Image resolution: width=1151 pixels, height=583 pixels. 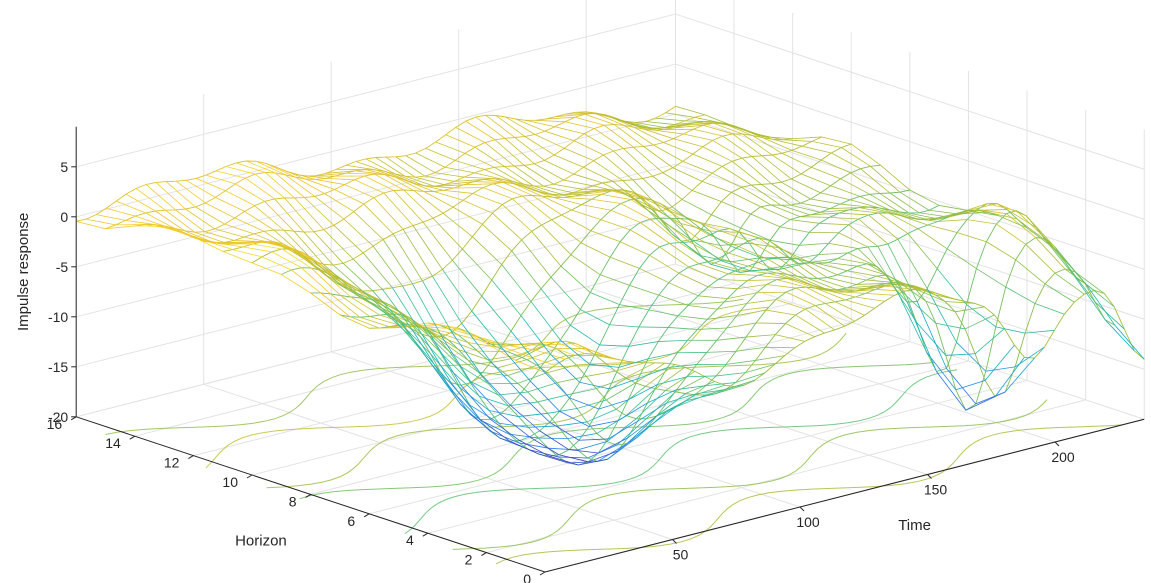 What do you see at coordinates (527, 577) in the screenshot?
I see `y-tick-label: 0` at bounding box center [527, 577].